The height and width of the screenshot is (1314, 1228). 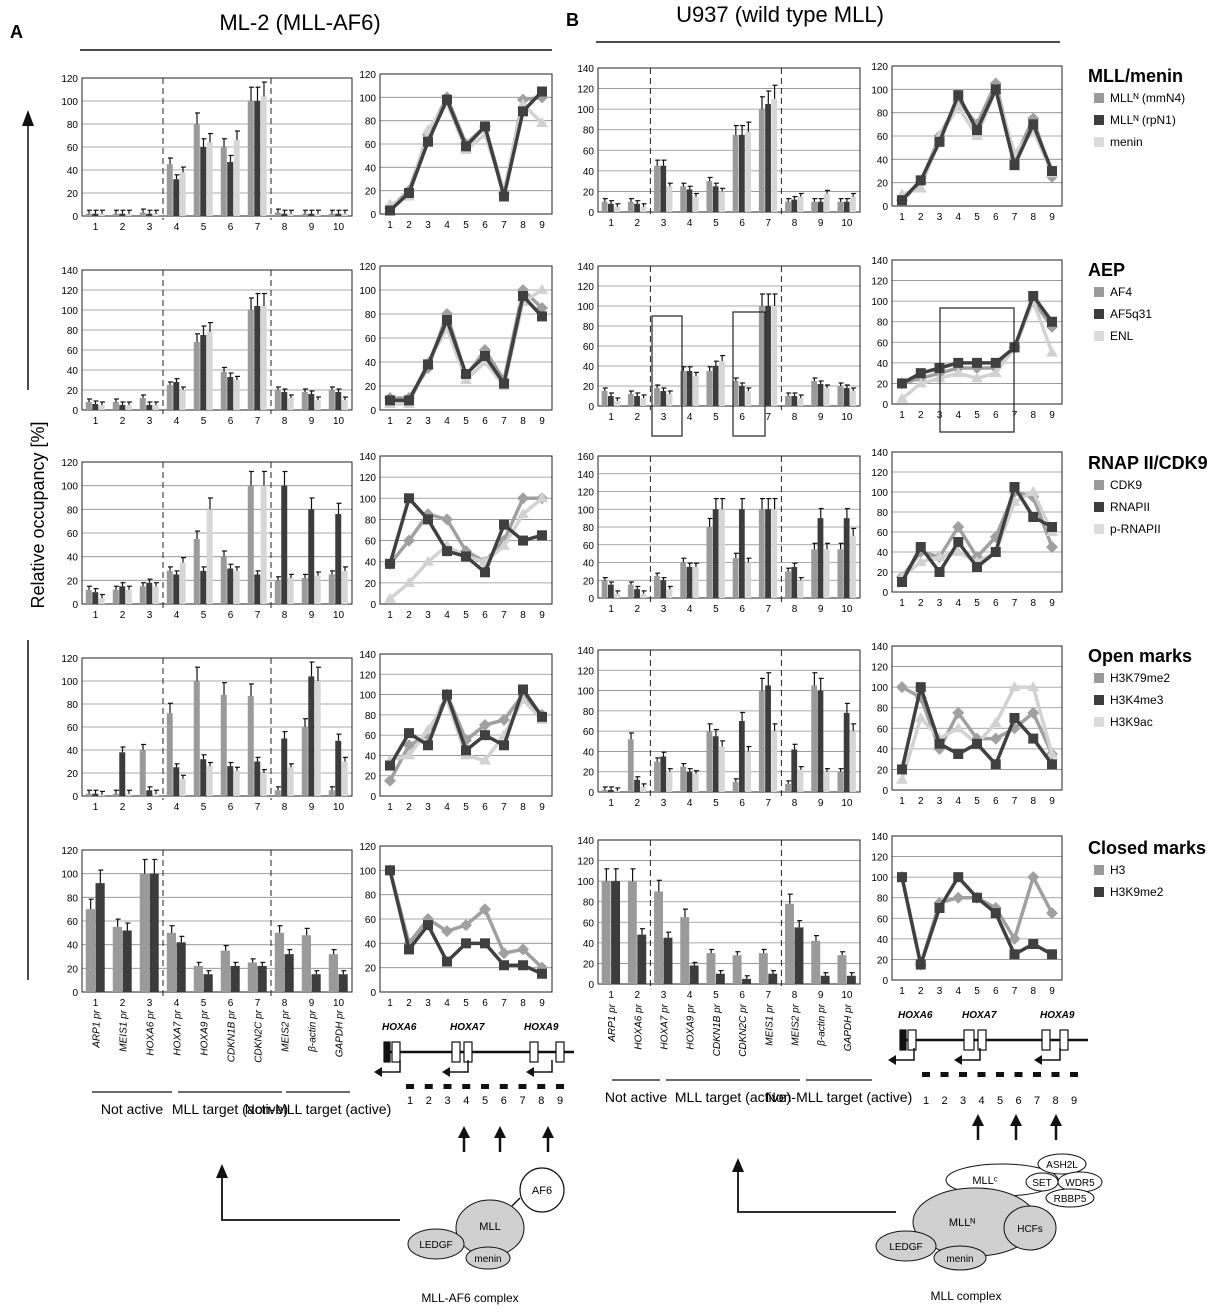 I want to click on locus-number: 2, so click(x=944, y=1101).